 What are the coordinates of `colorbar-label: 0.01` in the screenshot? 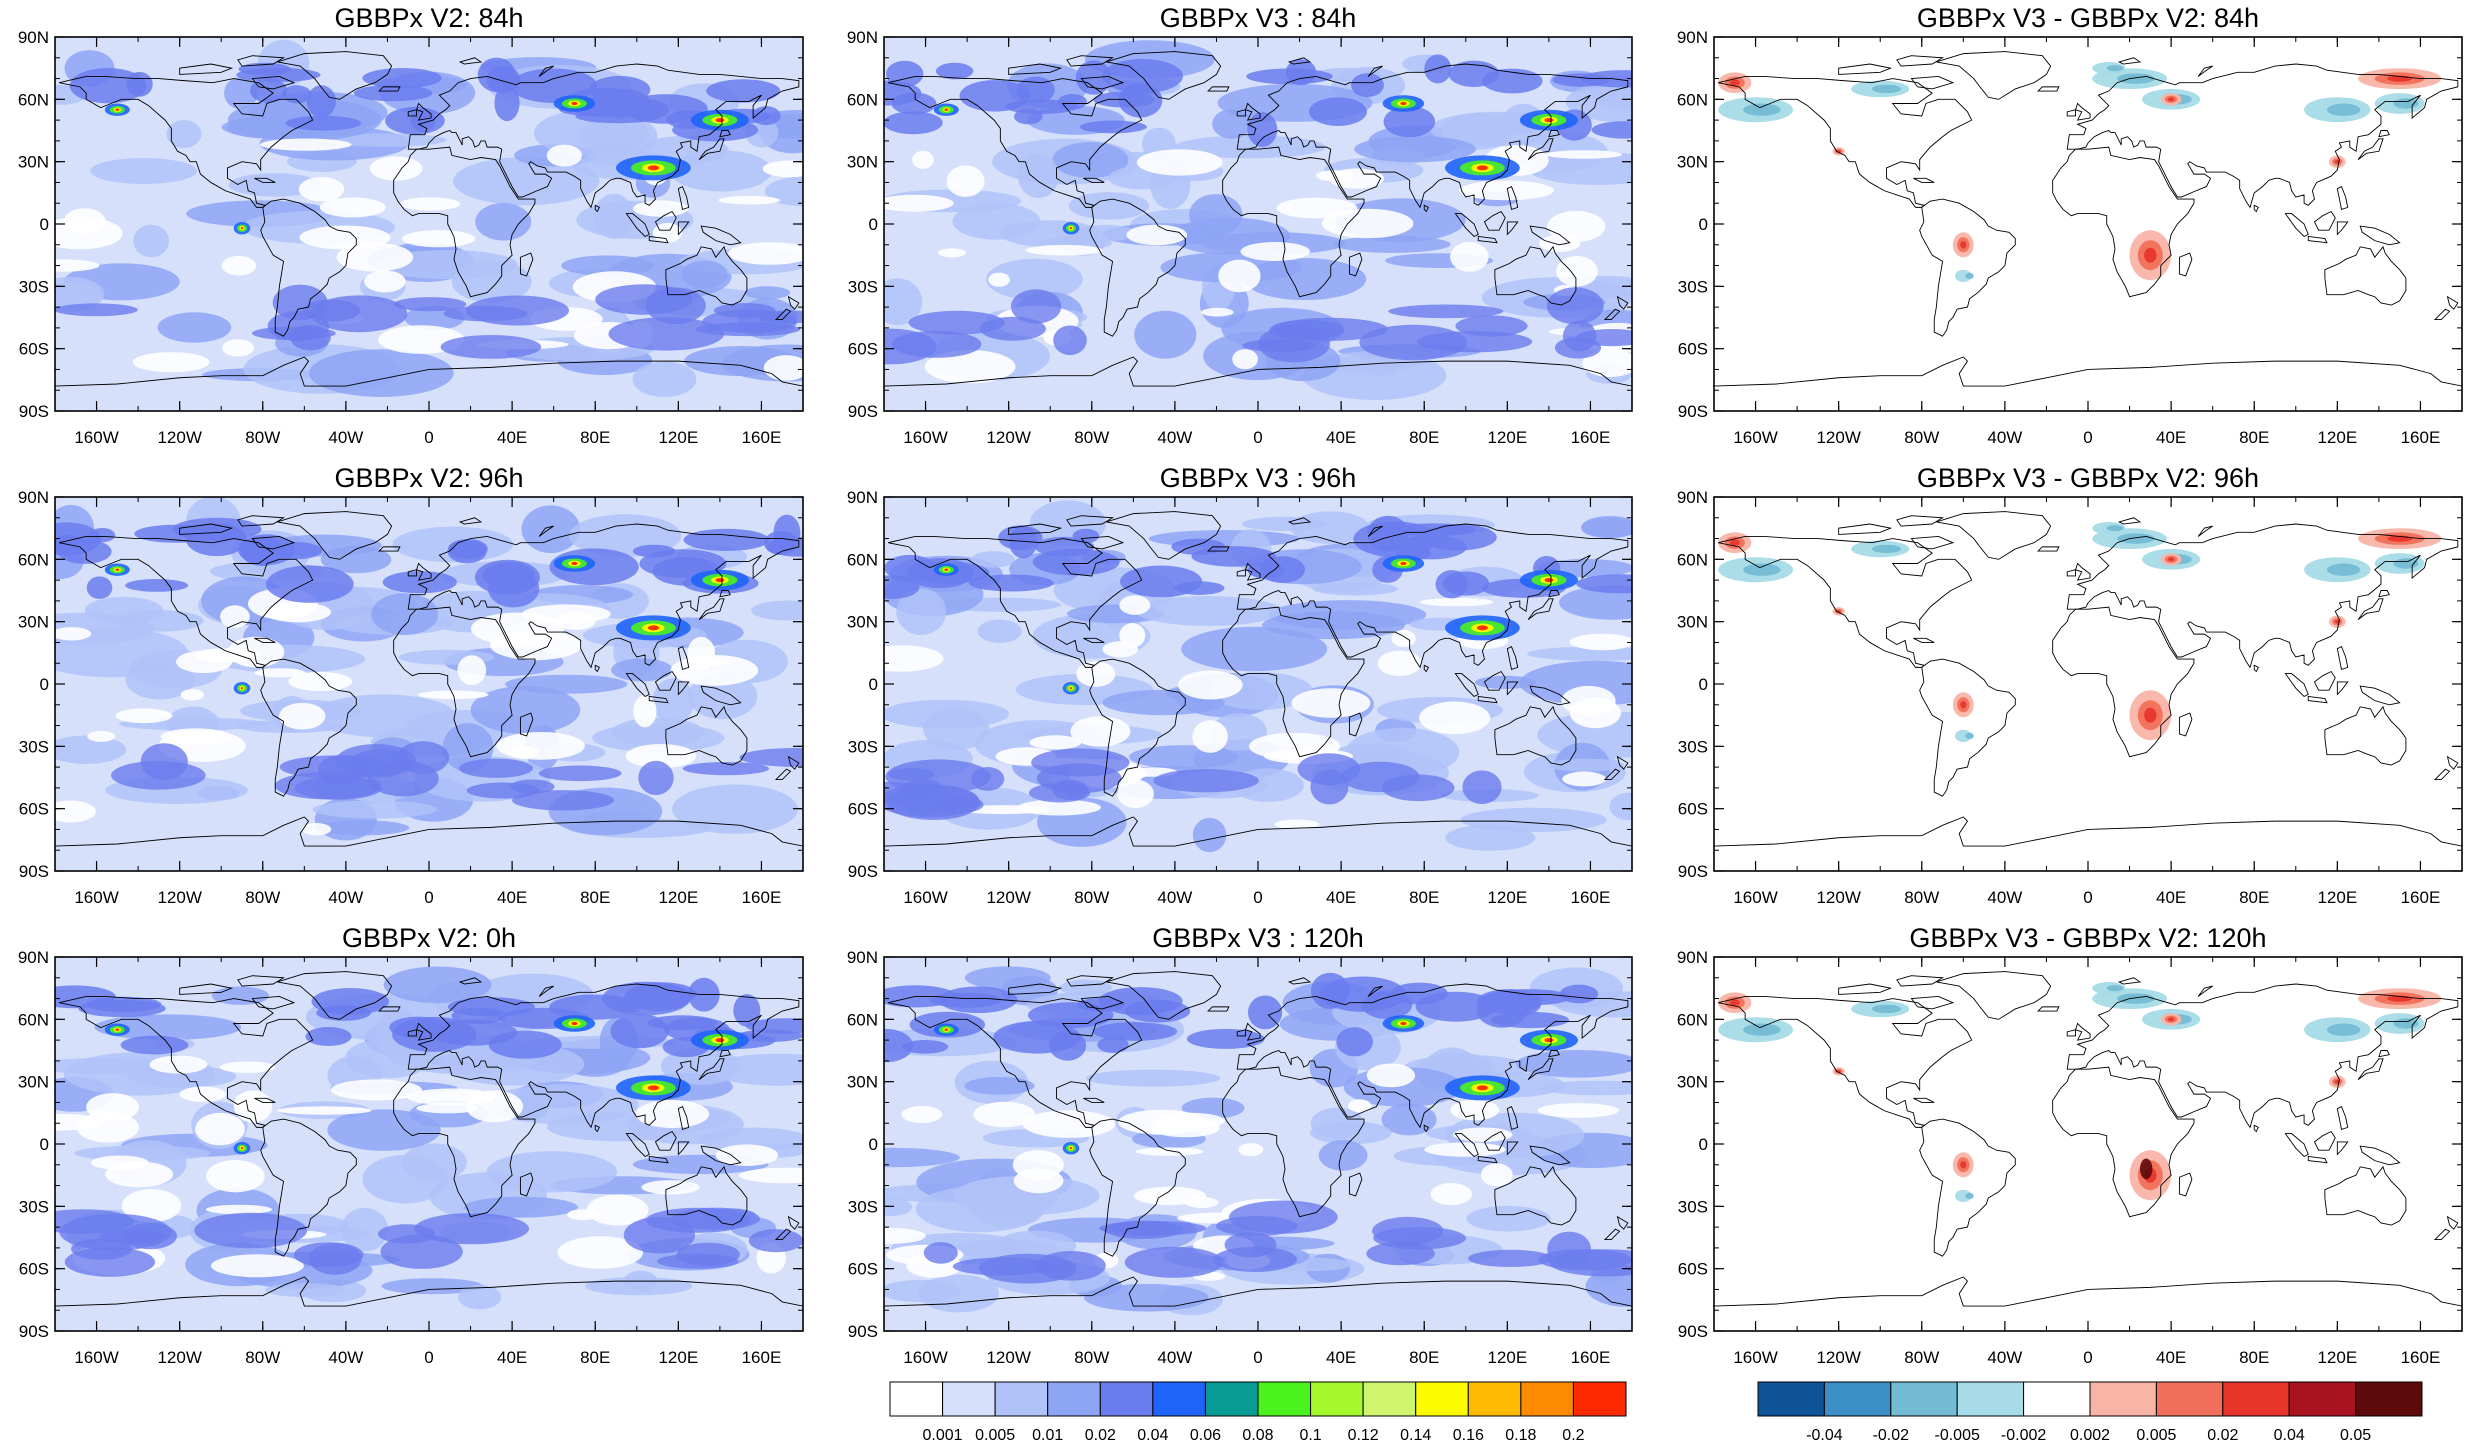 It's located at (1047, 1433).